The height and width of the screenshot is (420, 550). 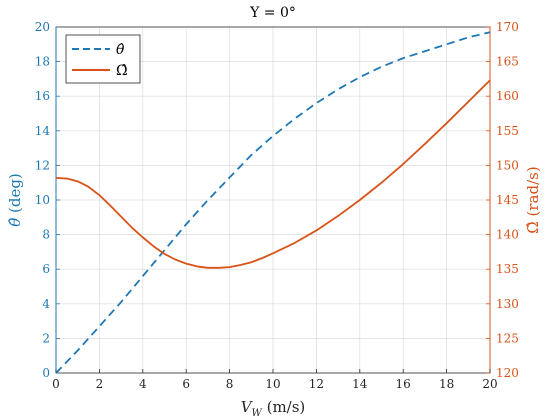 What do you see at coordinates (360, 384) in the screenshot?
I see `x-tick-label: 14` at bounding box center [360, 384].